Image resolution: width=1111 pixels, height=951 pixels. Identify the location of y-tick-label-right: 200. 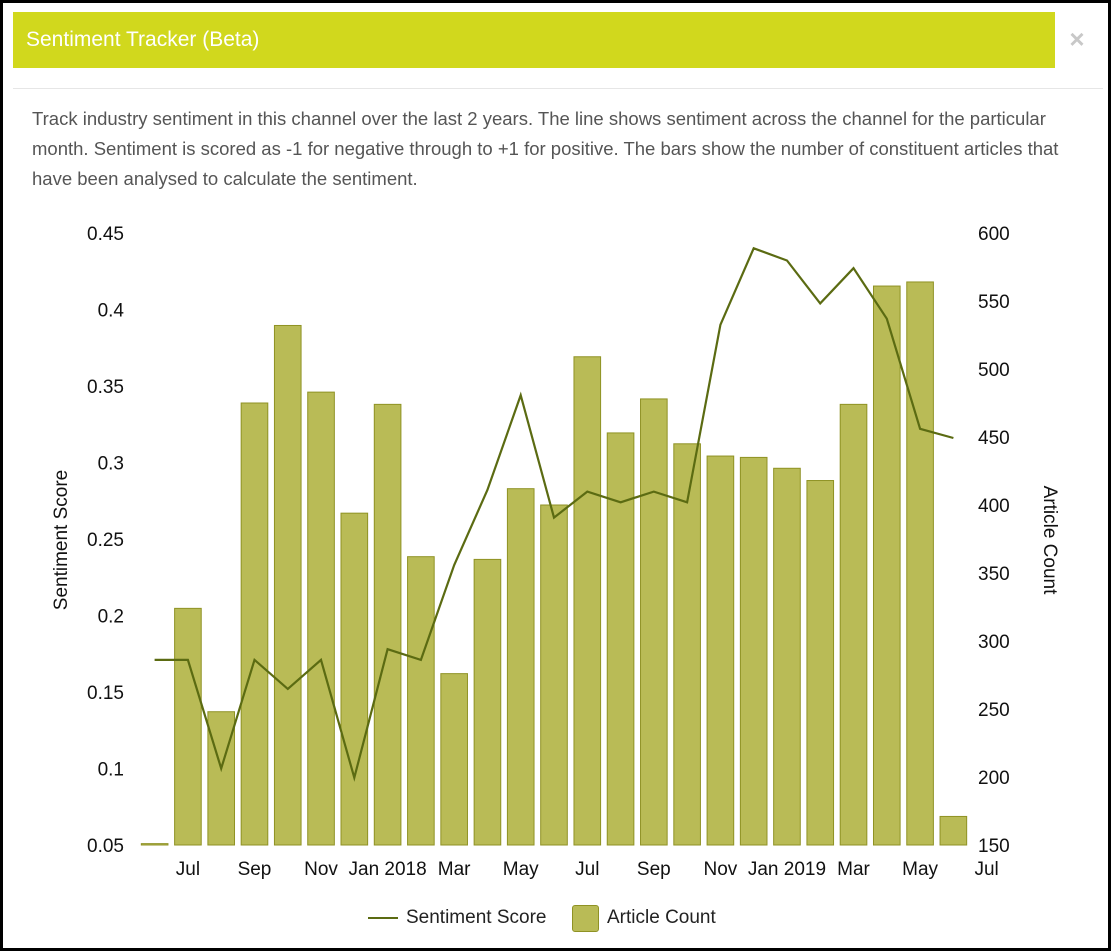
(994, 778).